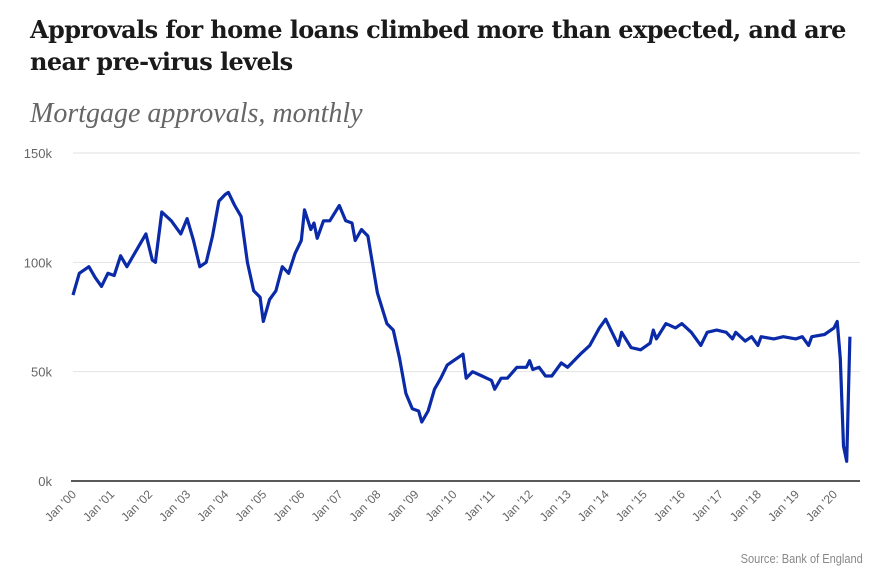  Describe the element at coordinates (38, 153) in the screenshot. I see `y-tick-label: 150k` at that location.